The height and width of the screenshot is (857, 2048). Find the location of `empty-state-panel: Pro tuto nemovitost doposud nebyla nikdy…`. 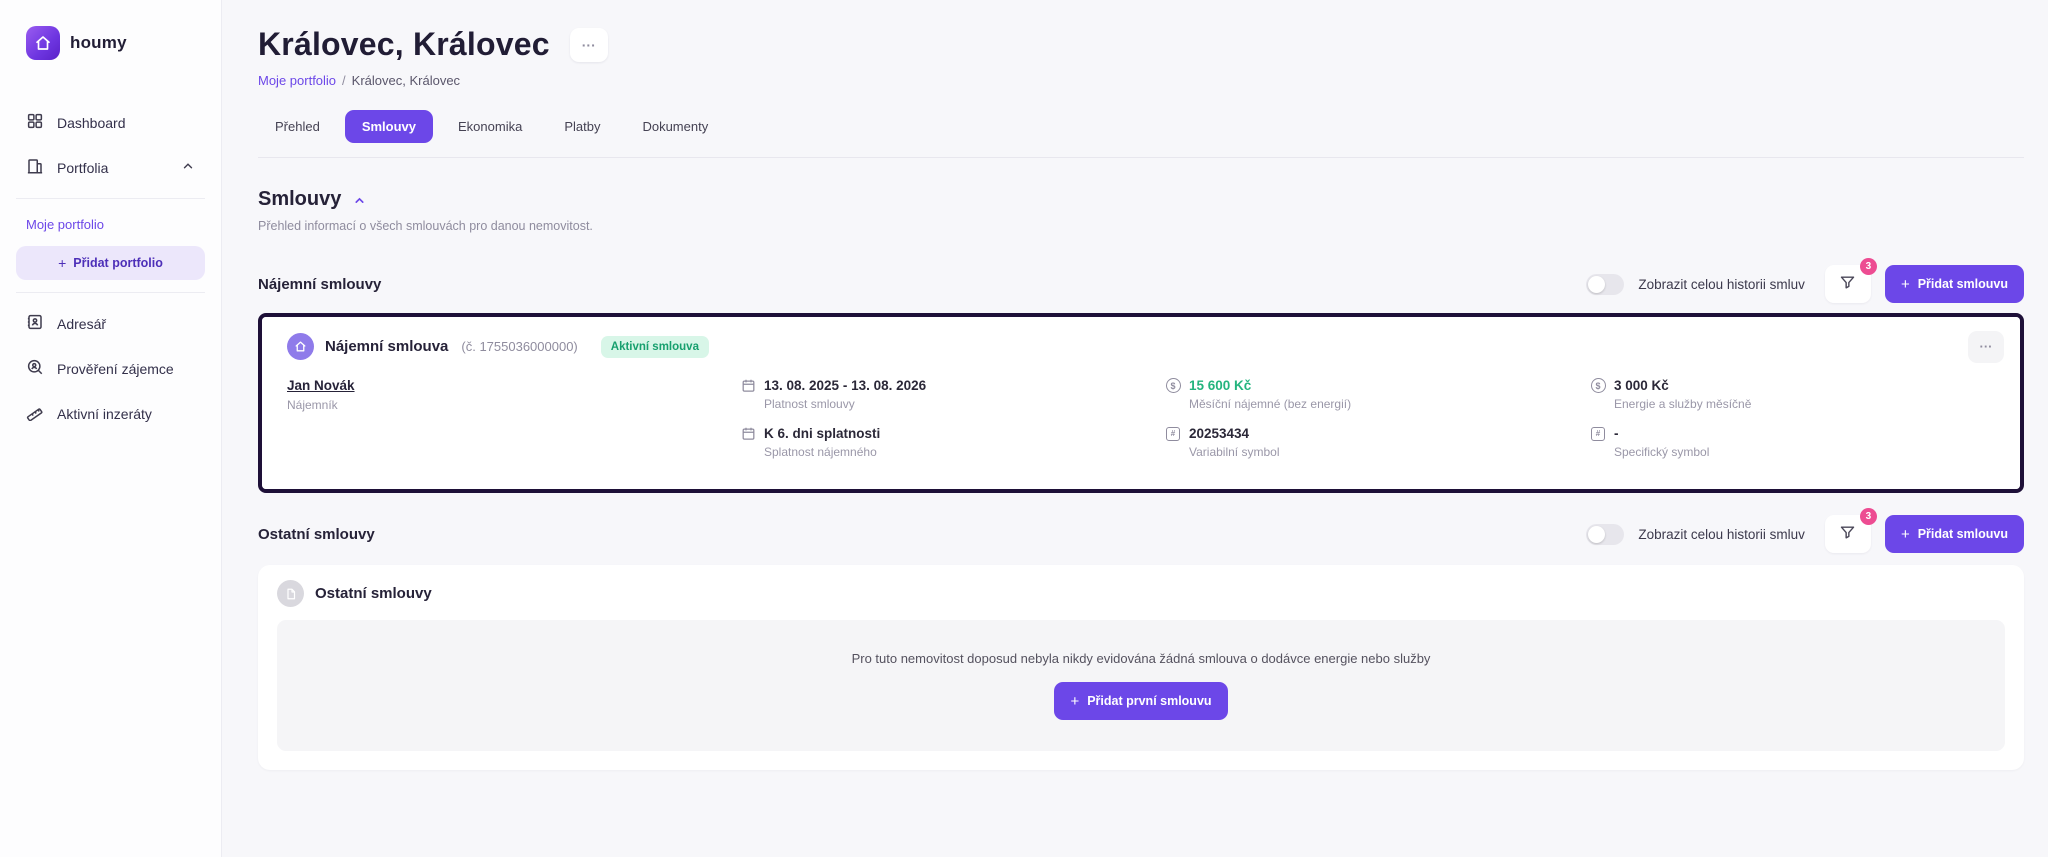

empty-state-panel: Pro tuto nemovitost doposud nebyla nikdy… is located at coordinates (1141, 685).